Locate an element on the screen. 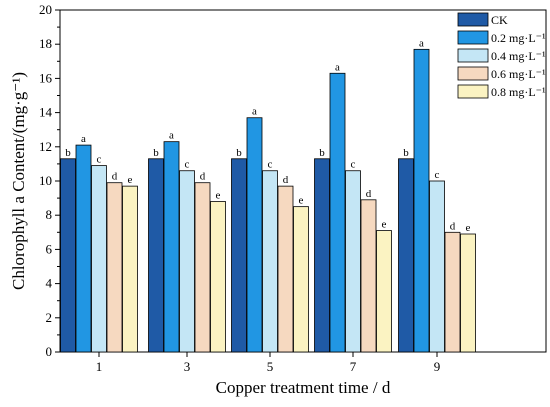  y-tick-label: 2 is located at coordinates (49, 317).